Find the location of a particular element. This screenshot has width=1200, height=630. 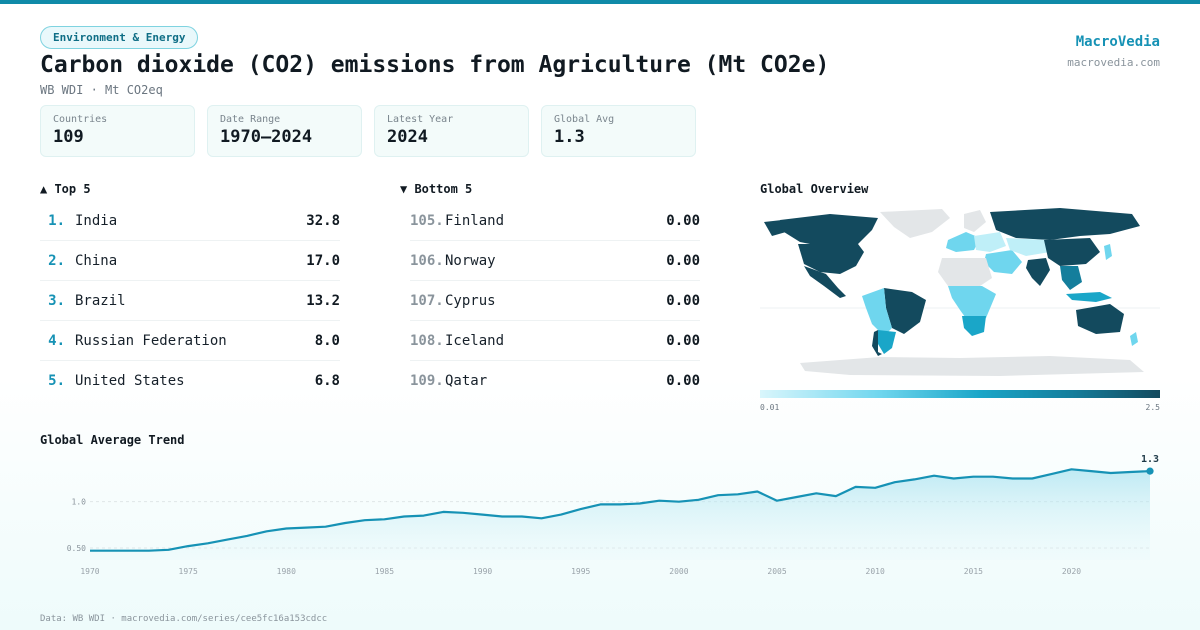

region-antarctica is located at coordinates (972, 366).